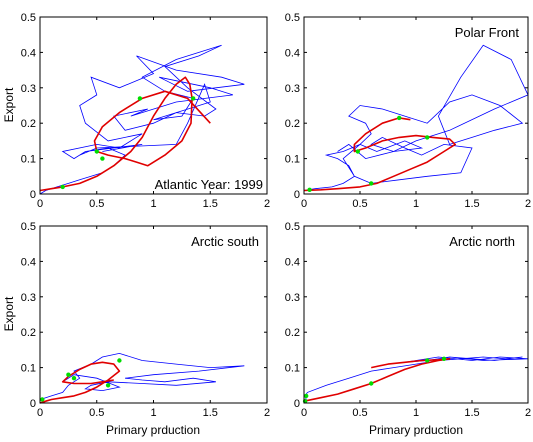 This screenshot has width=533, height=442. Describe the element at coordinates (209, 184) in the screenshot. I see `panel-annotation: Atlantic Year: 1999` at that location.